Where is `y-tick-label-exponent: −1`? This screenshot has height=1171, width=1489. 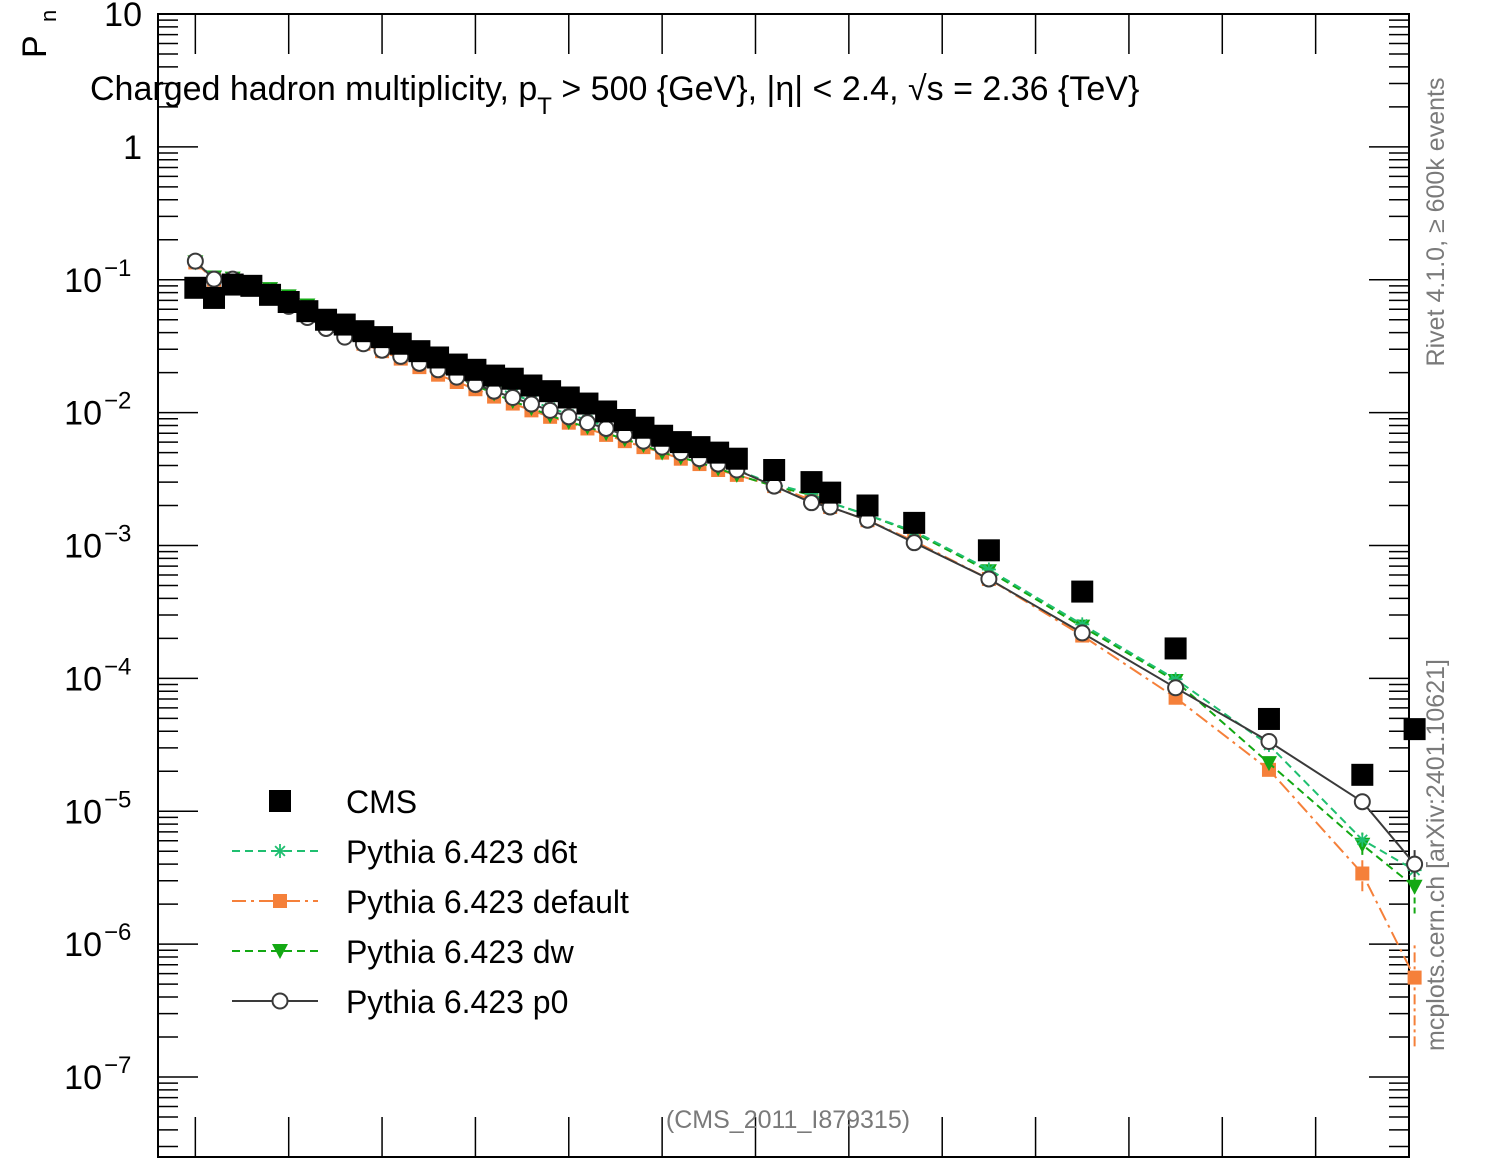
y-tick-label-exponent: −1 is located at coordinates (117, 268).